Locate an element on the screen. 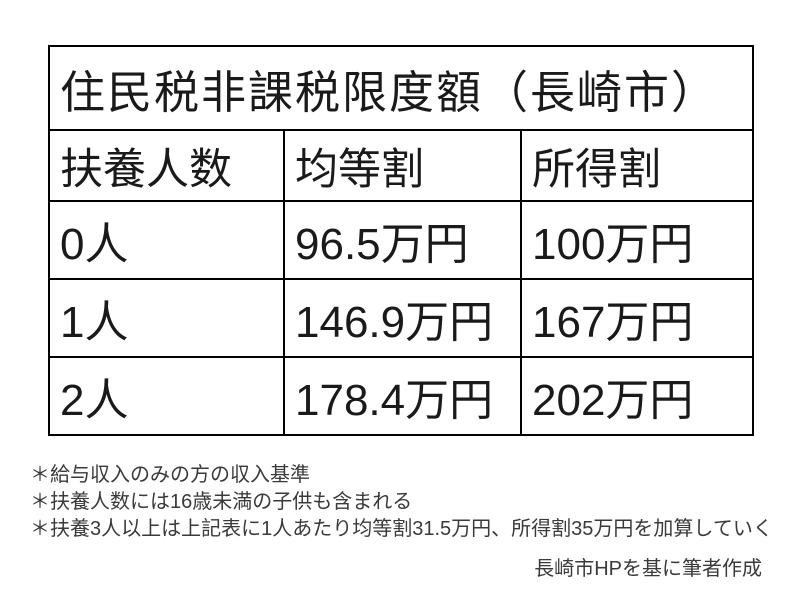  footnote-under-16-included: ＊扶養人数には16歳未満の子供も含まれる is located at coordinates (221, 502).